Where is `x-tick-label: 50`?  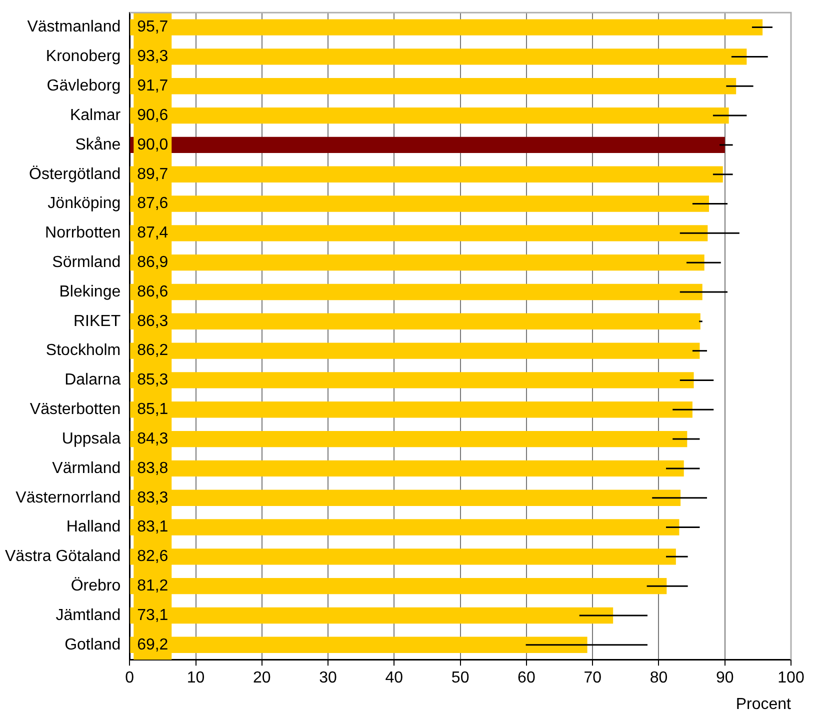
x-tick-label: 50 is located at coordinates (460, 678).